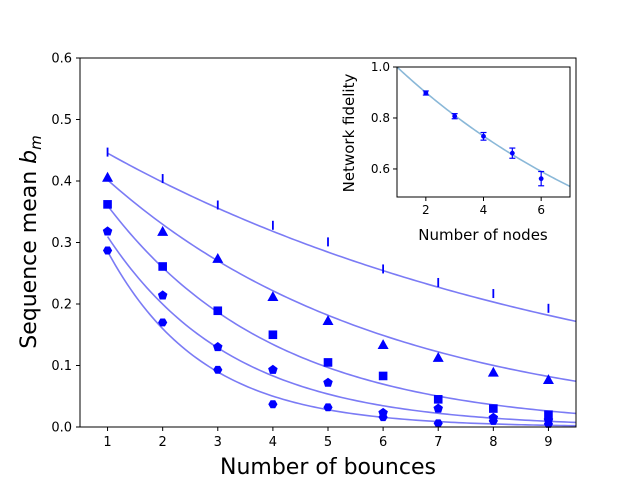 This screenshot has height=480, width=640. I want to click on main-x-tick-label-6: 6, so click(383, 442).